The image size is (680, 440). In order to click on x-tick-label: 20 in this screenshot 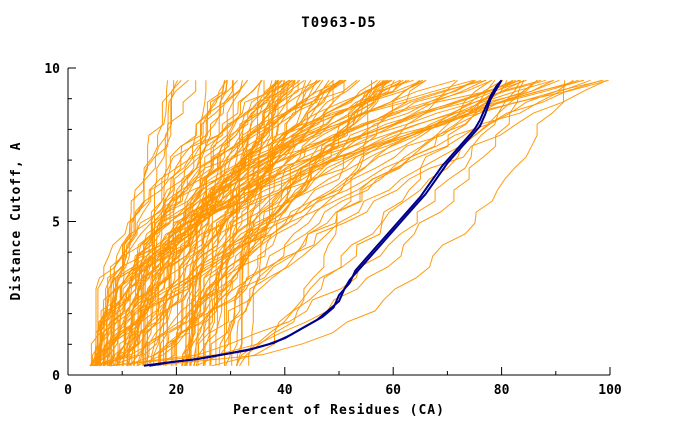, I will do `click(177, 390)`.